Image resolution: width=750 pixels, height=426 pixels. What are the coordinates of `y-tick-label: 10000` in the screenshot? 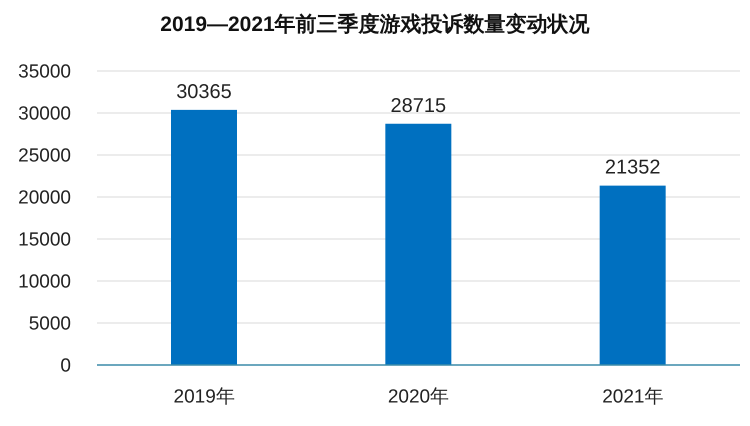 It's located at (44, 282).